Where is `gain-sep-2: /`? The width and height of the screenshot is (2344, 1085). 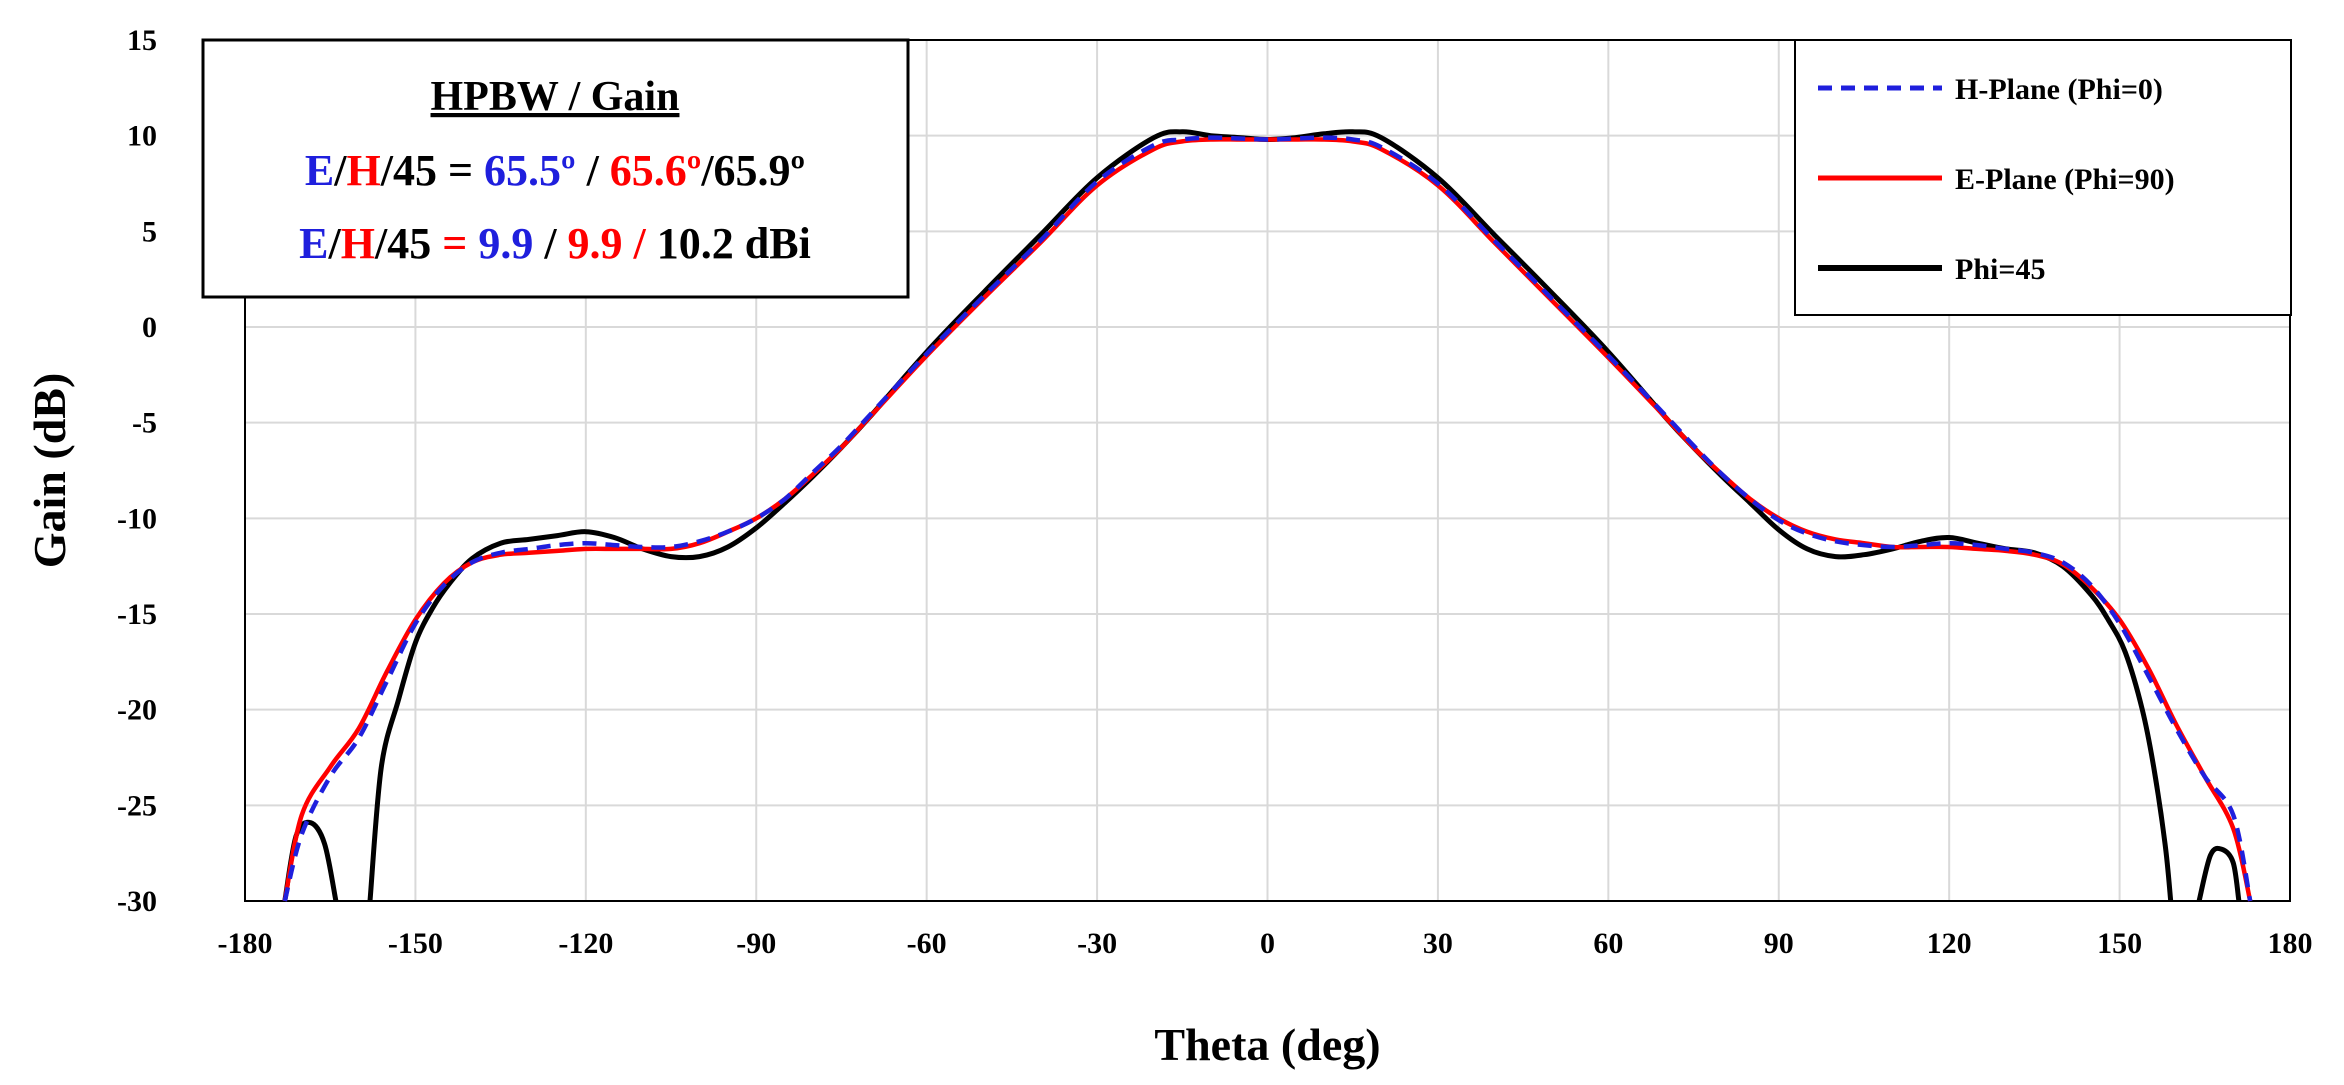
gain-sep-2: / is located at coordinates (550, 243).